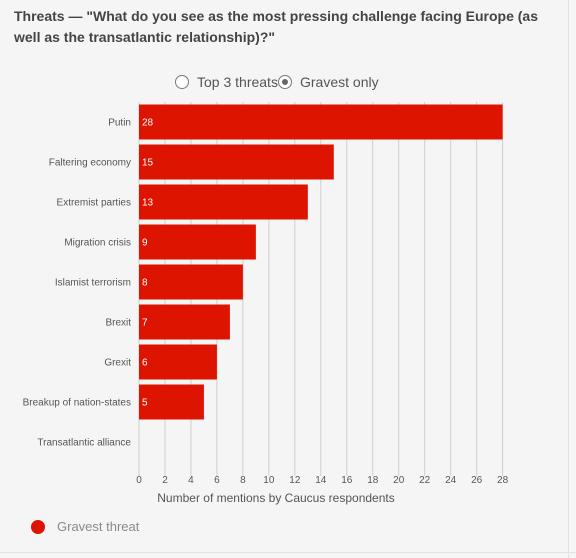 Image resolution: width=576 pixels, height=558 pixels. What do you see at coordinates (118, 323) in the screenshot?
I see `category-label: Brexit` at bounding box center [118, 323].